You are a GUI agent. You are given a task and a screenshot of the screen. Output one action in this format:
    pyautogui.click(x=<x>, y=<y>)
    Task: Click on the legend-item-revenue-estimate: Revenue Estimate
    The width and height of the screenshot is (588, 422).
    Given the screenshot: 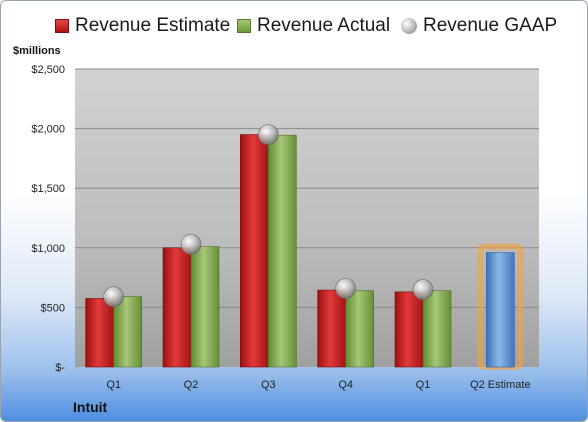 What is the action you would take?
    pyautogui.click(x=142, y=26)
    